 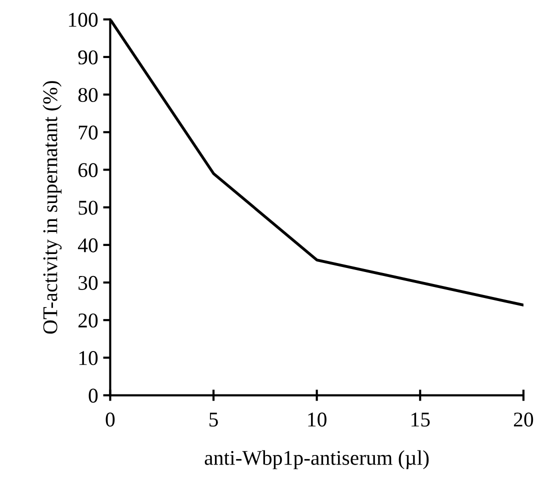 What do you see at coordinates (88, 283) in the screenshot?
I see `y-tick-label: 30` at bounding box center [88, 283].